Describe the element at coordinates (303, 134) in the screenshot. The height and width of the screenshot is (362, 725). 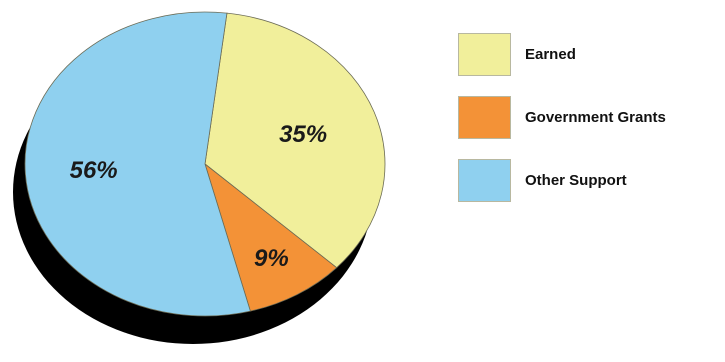
I see `slice-value-label-earned: 35%` at that location.